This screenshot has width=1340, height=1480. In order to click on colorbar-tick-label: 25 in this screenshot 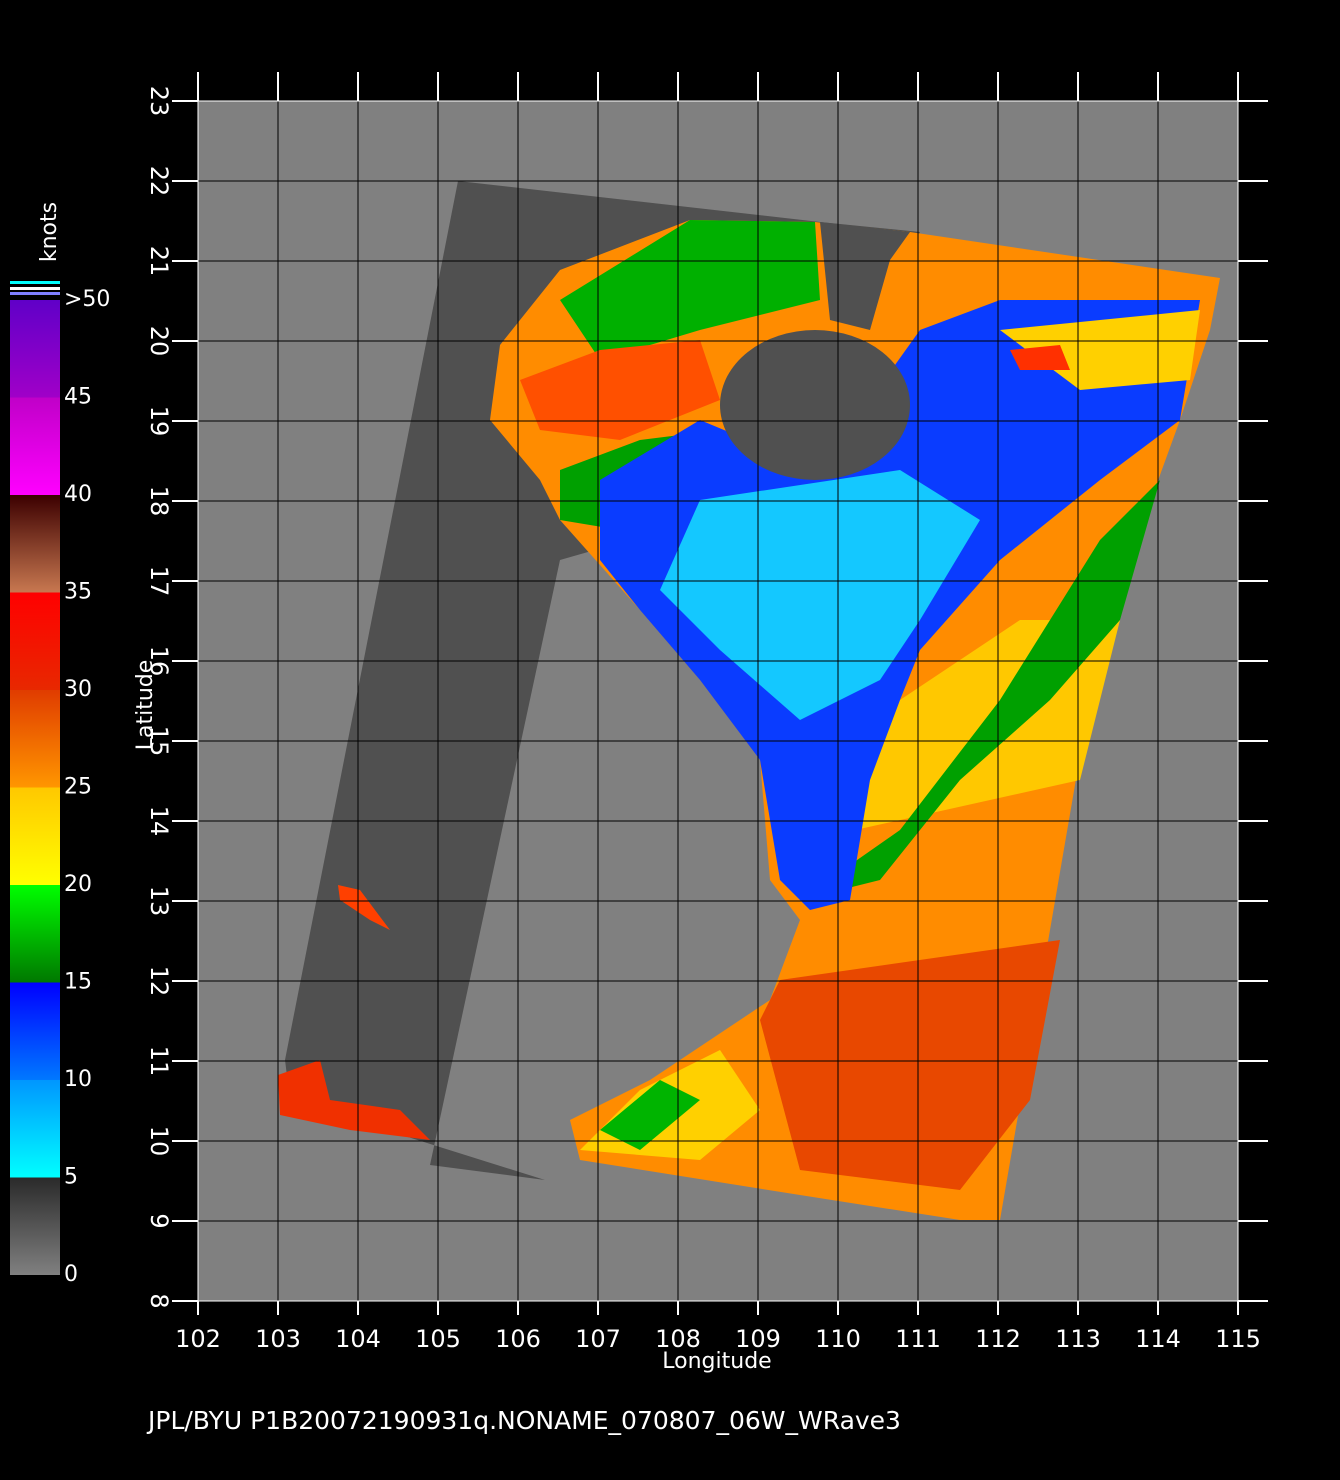, I will do `click(78, 787)`.